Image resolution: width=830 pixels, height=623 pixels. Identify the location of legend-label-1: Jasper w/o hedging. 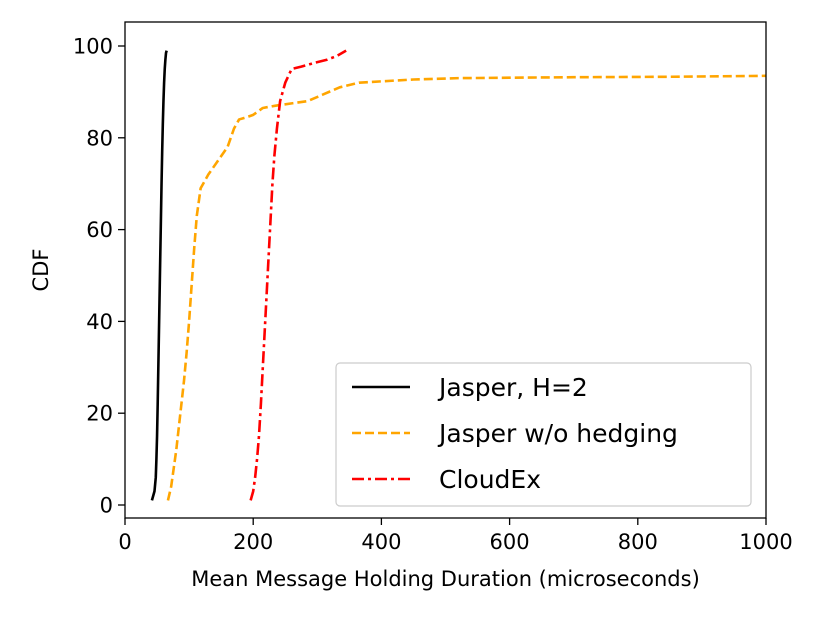
(557, 433).